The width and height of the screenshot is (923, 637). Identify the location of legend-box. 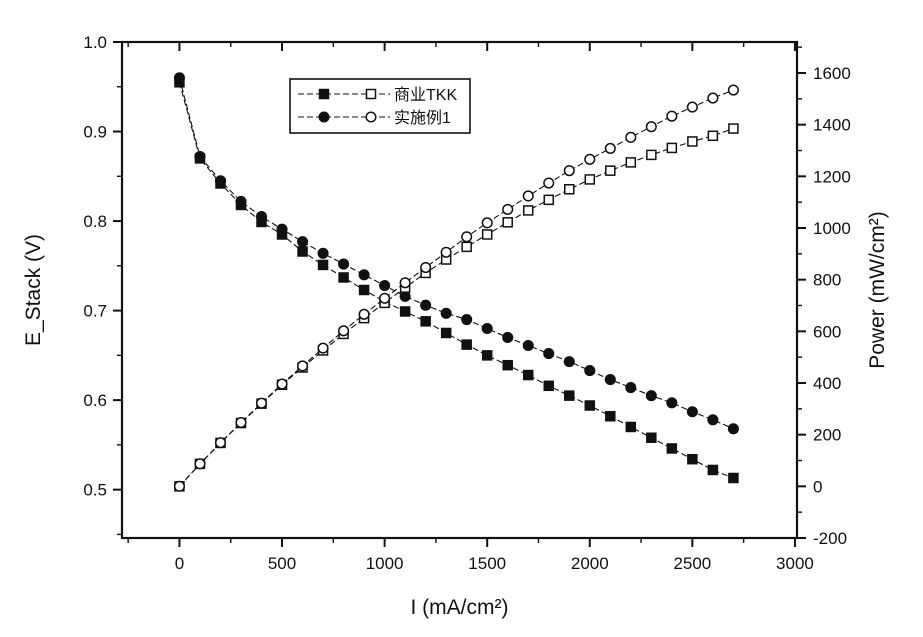
(380, 106).